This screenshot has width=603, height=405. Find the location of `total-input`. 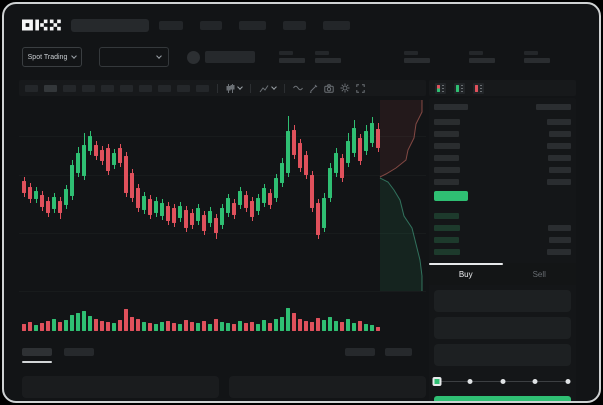

total-input is located at coordinates (502, 355).